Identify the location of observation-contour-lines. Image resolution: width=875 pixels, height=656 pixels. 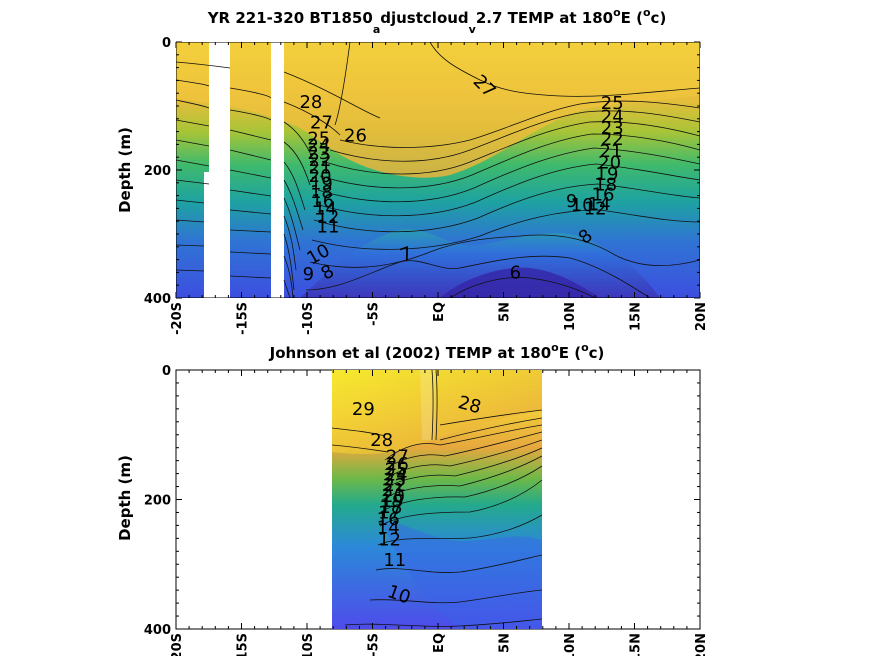
(437, 498).